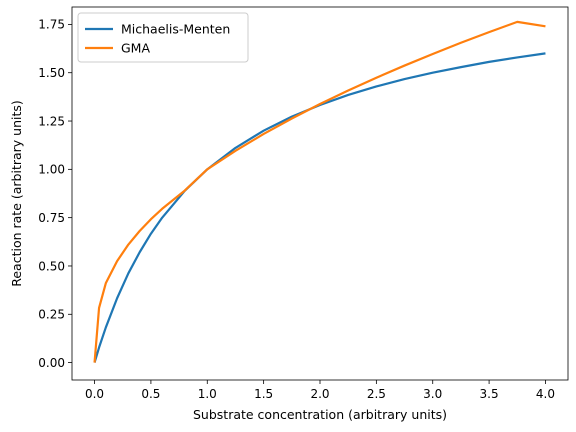 Image resolution: width=576 pixels, height=432 pixels. What do you see at coordinates (376, 394) in the screenshot?
I see `x-tick-label: 2.5` at bounding box center [376, 394].